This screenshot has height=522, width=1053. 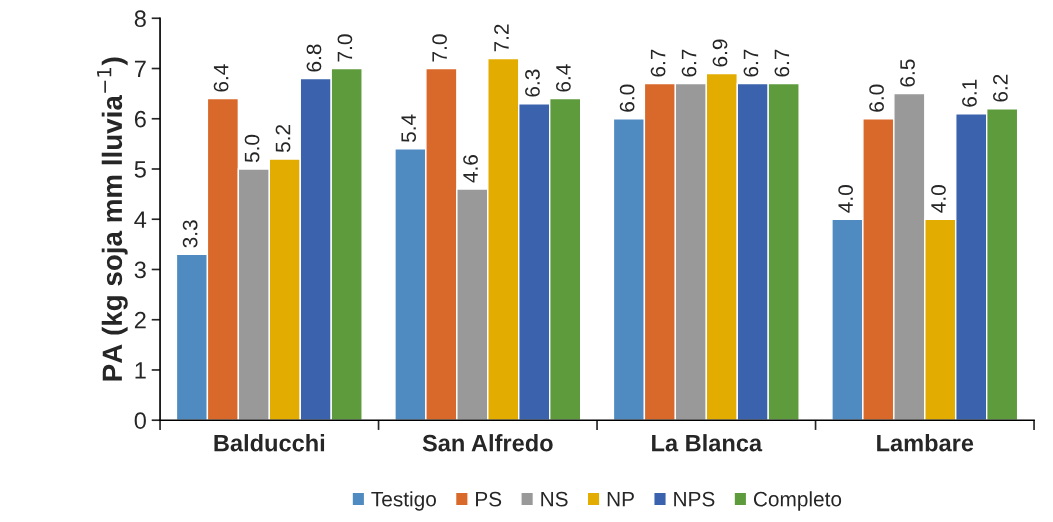 What do you see at coordinates (720, 53) in the screenshot?
I see `data-label: 6.9` at bounding box center [720, 53].